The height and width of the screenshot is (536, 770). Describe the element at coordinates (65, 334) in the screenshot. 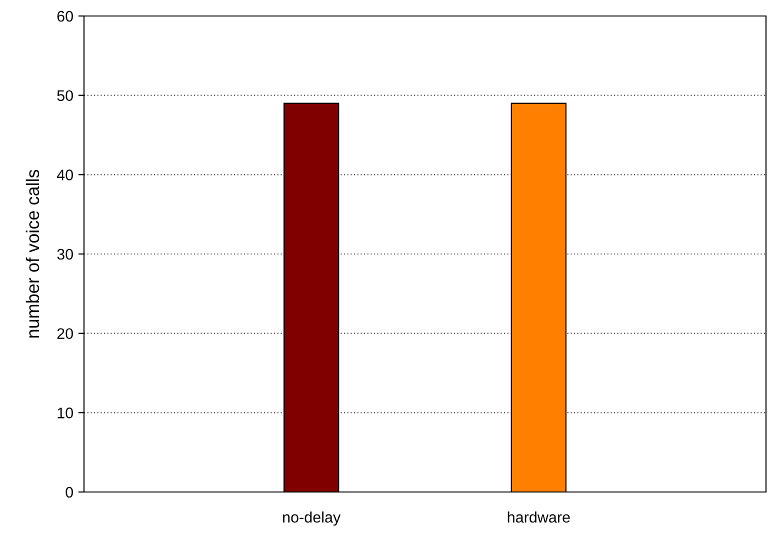

I see `y-tick-label: 20` at that location.